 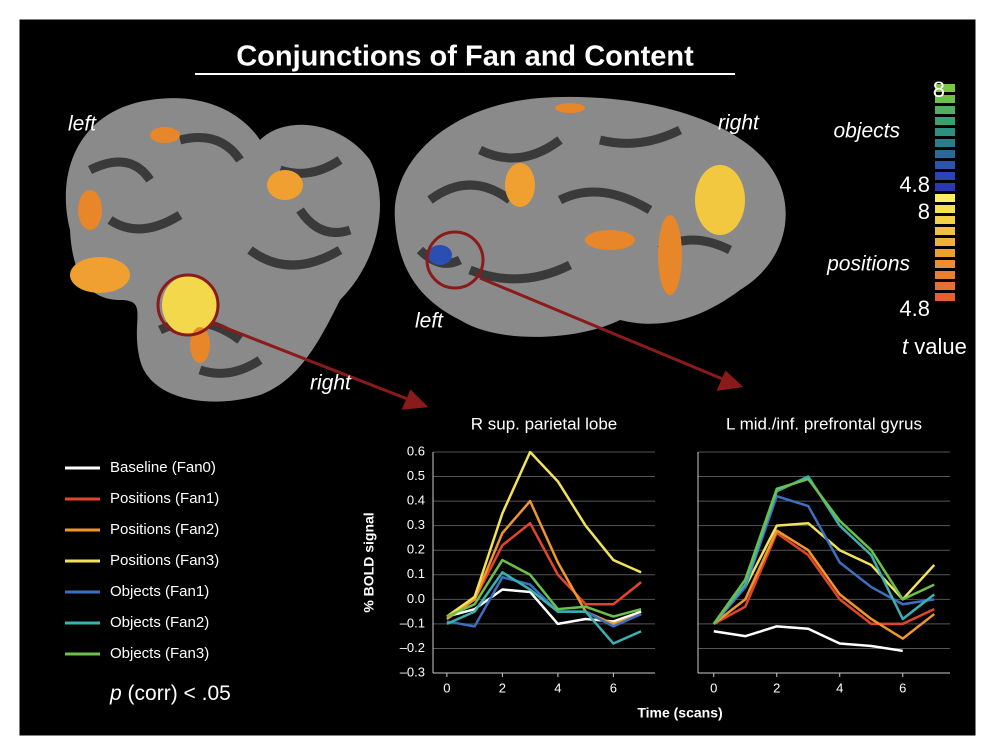 What do you see at coordinates (905, 346) in the screenshot?
I see `t-symbol: t` at bounding box center [905, 346].